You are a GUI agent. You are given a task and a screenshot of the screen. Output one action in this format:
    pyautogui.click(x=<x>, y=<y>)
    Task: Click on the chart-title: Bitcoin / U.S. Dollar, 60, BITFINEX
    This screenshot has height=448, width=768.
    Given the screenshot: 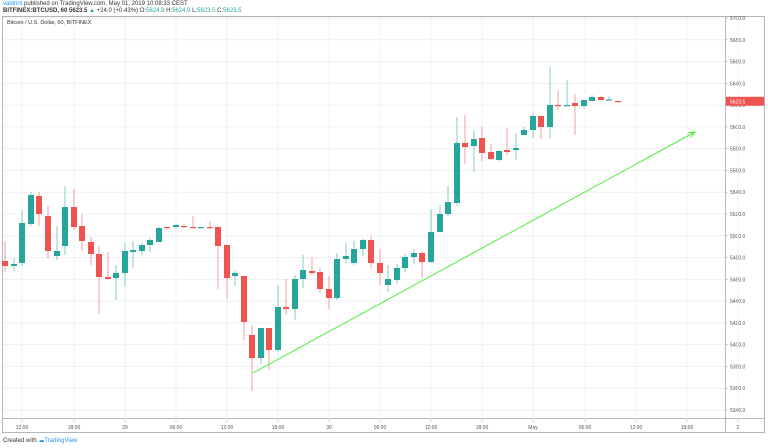 What is the action you would take?
    pyautogui.click(x=49, y=23)
    